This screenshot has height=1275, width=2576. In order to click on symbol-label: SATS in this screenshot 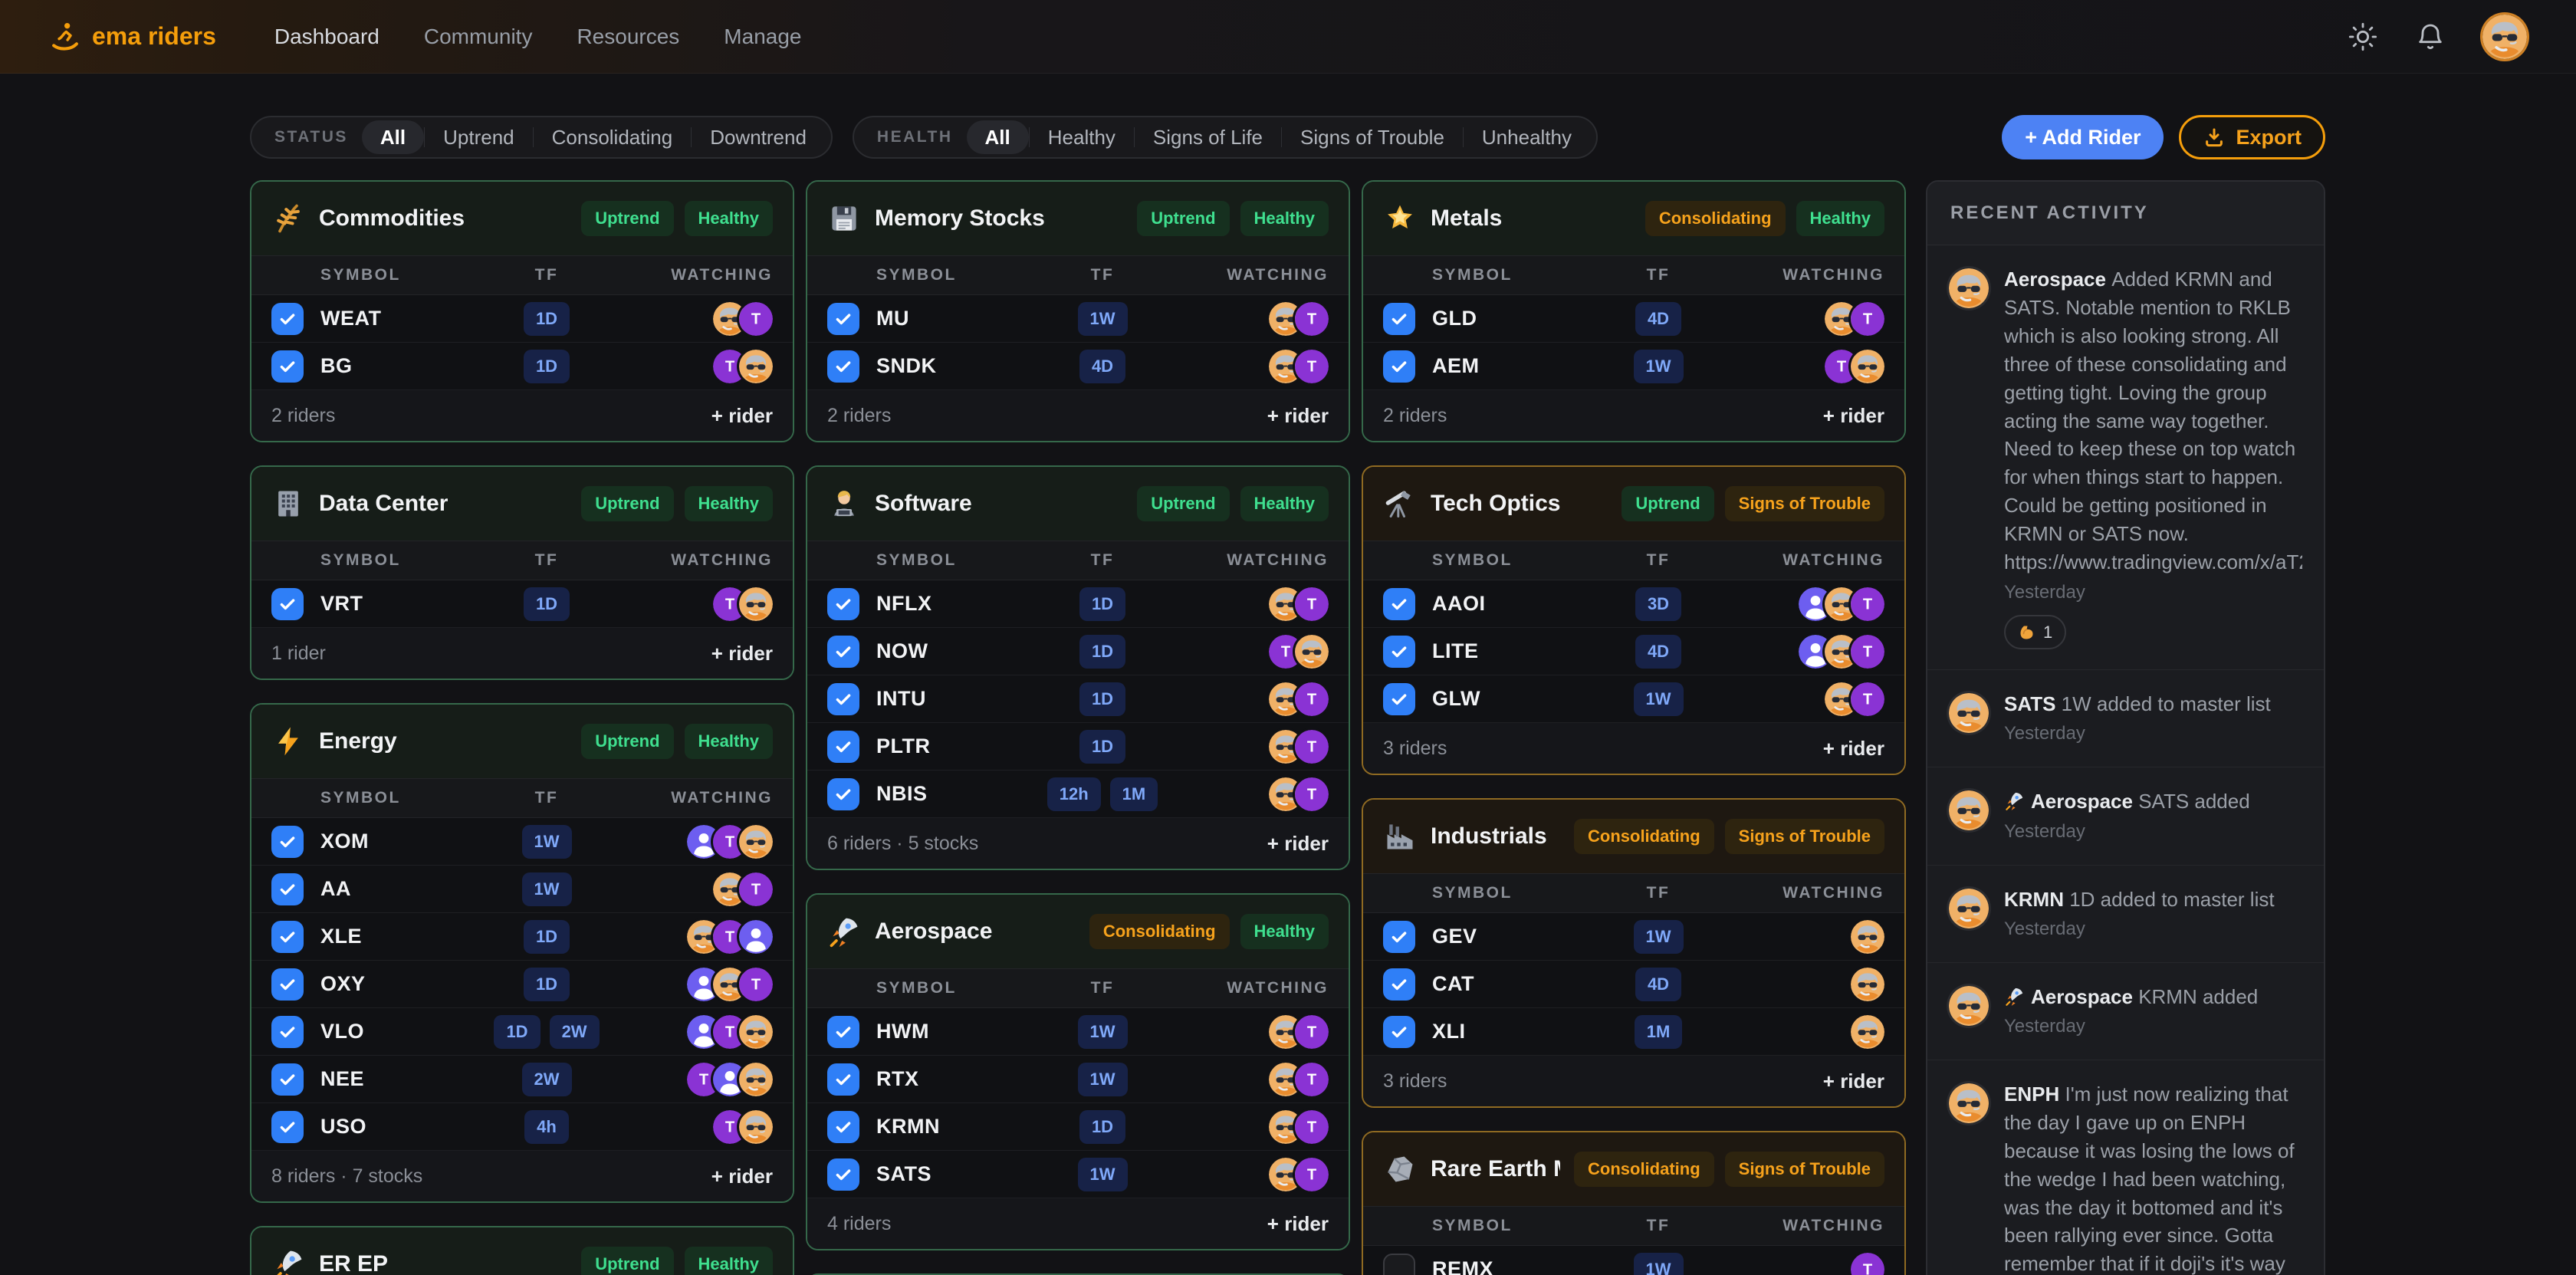, I will do `click(904, 1173)`.